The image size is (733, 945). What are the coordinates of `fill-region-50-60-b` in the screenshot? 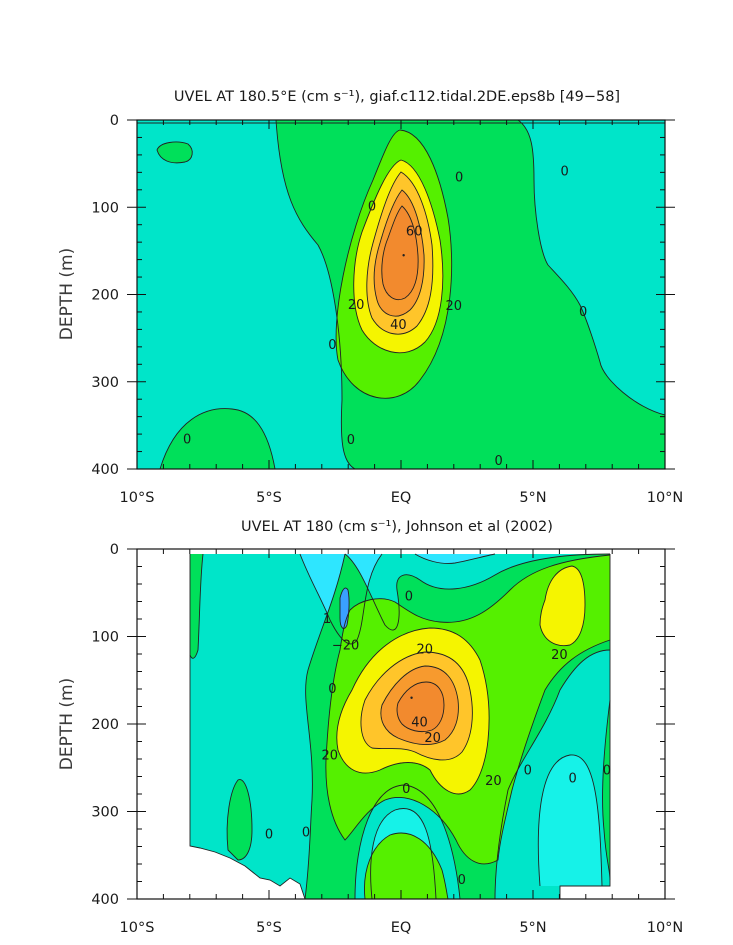 It's located at (420, 707).